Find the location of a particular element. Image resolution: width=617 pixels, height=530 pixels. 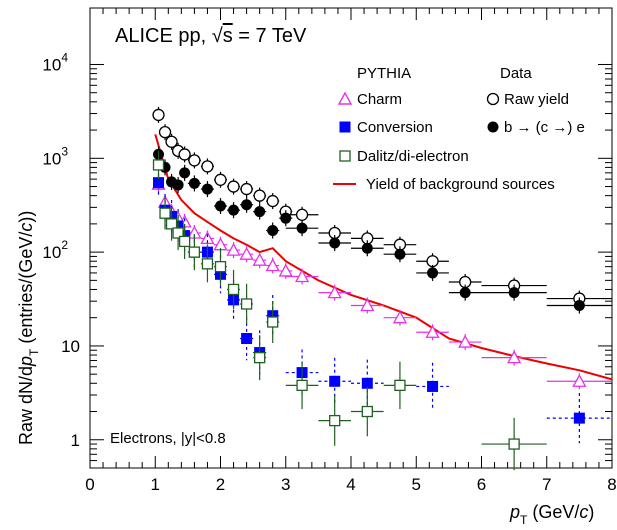

x-tick-label: 0 is located at coordinates (89, 484).